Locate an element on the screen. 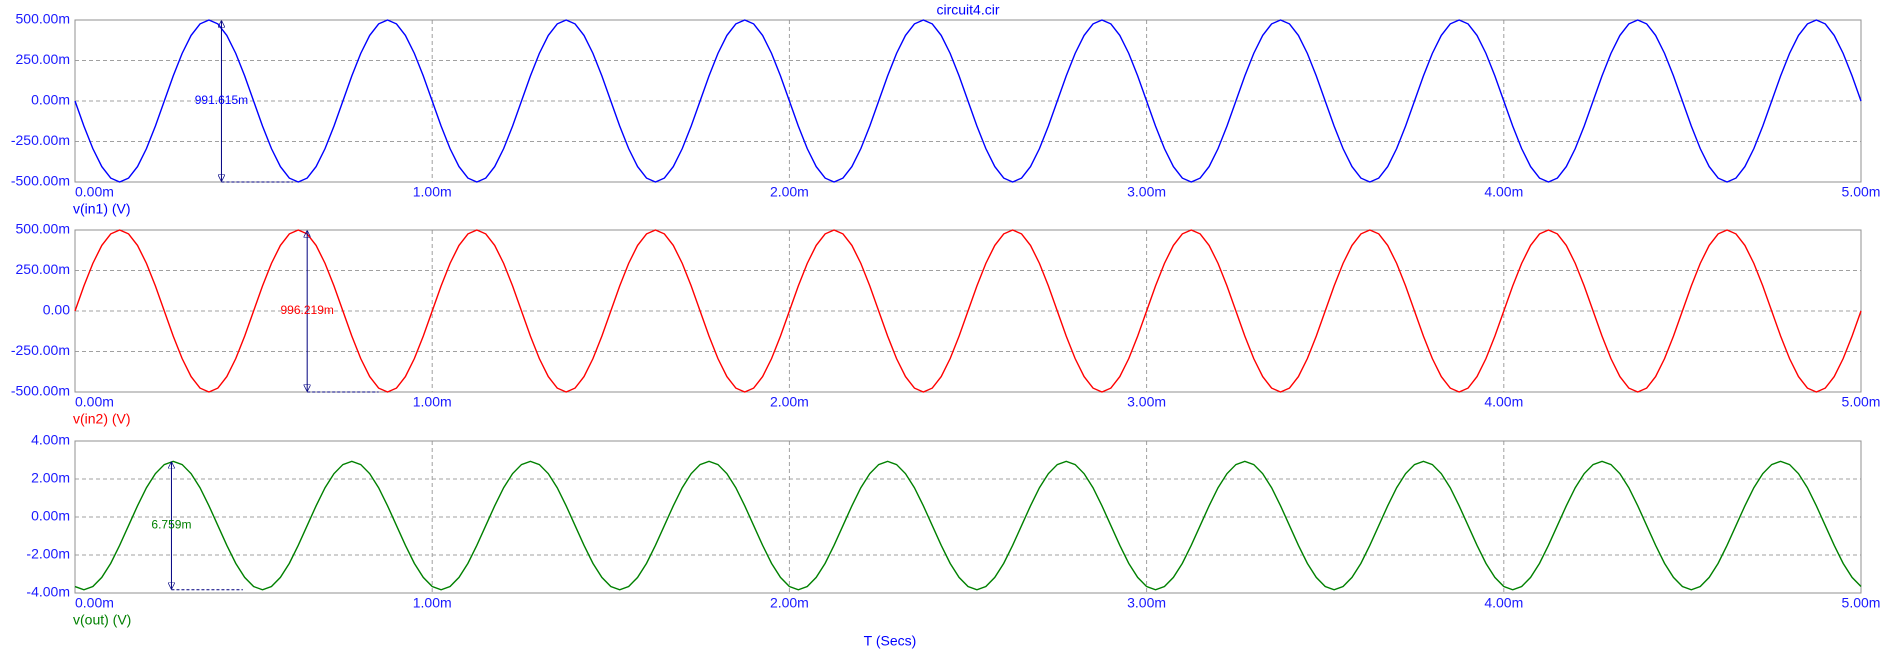  series-label: v(out) (V) is located at coordinates (102, 620).